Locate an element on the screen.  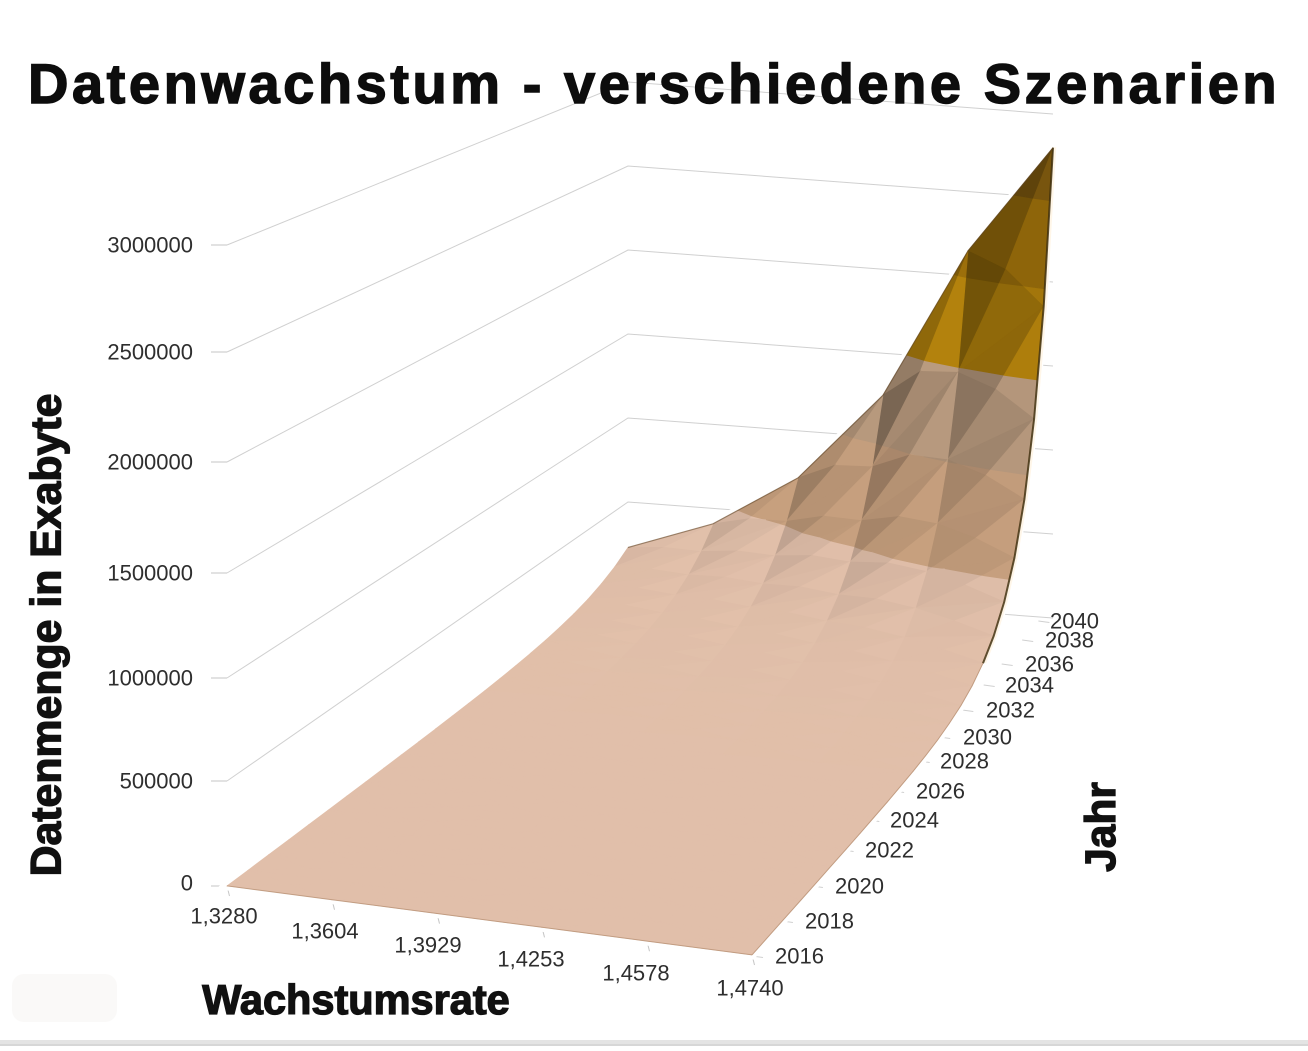
svg-text: 2036 is located at coordinates (1049, 664).